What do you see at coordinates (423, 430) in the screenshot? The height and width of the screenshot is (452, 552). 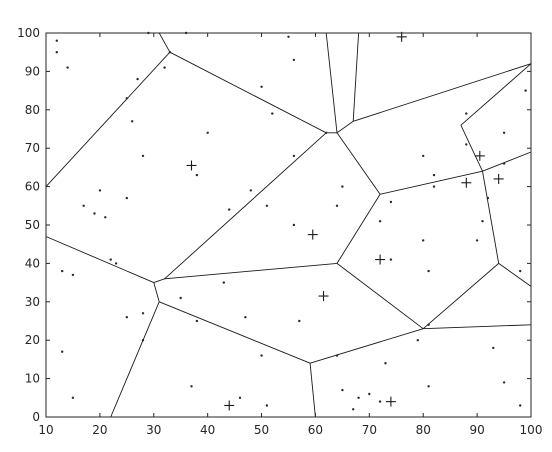 I see `x-tick-label: 80` at bounding box center [423, 430].